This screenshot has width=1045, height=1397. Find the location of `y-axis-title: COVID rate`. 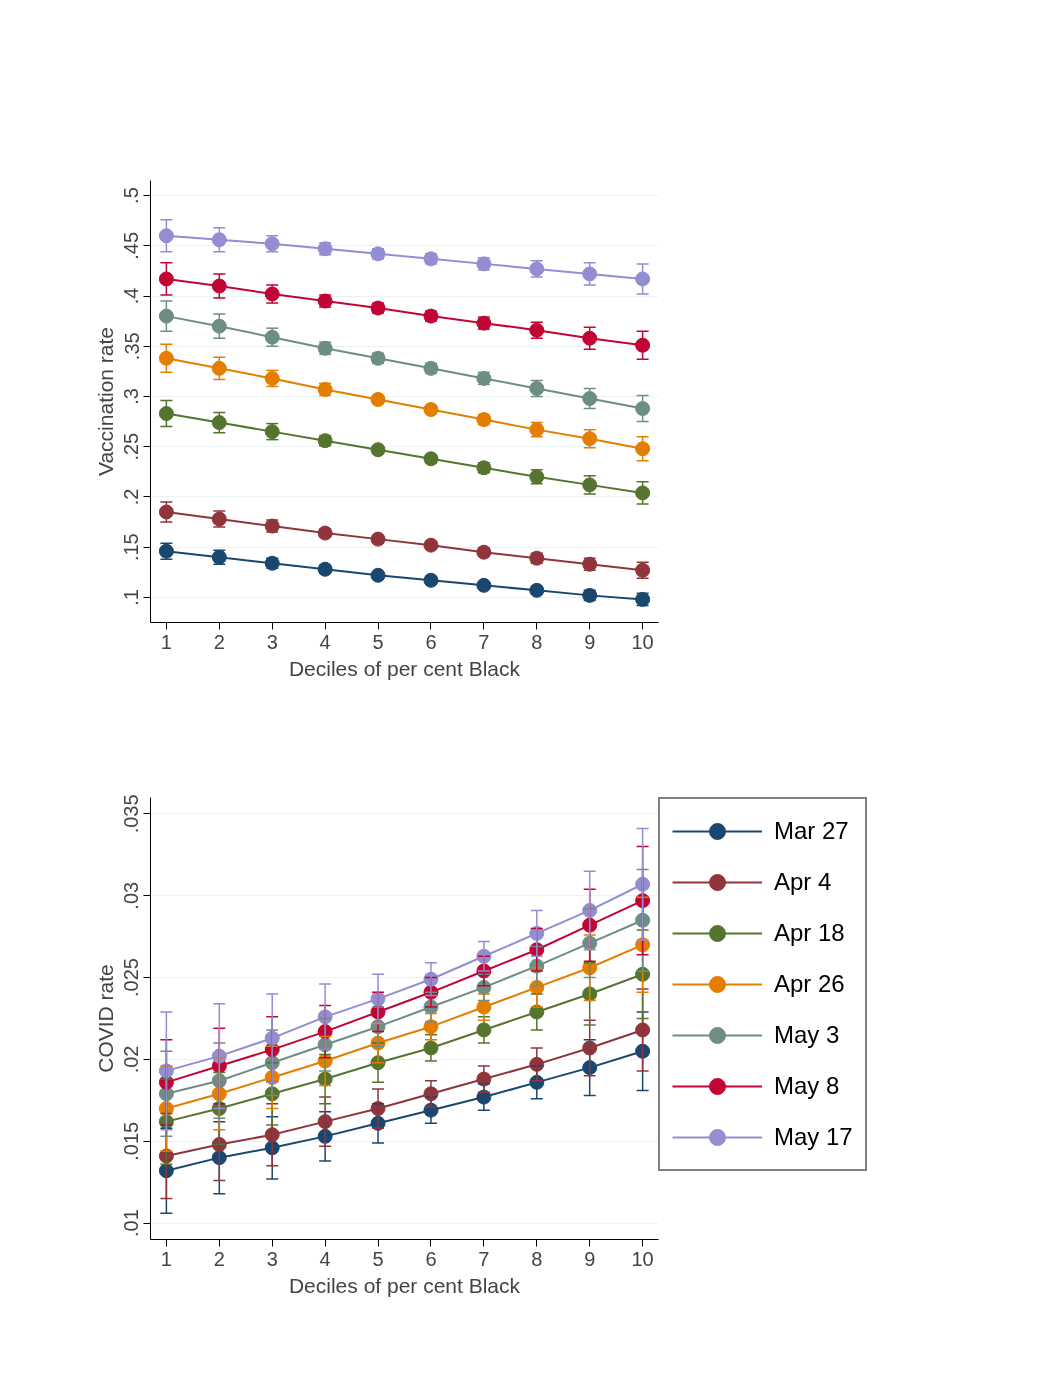

y-axis-title: COVID rate is located at coordinates (105, 1018).